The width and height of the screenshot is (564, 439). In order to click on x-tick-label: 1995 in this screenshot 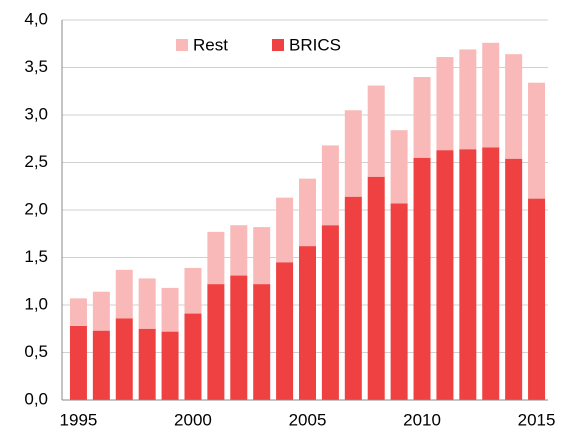, I will do `click(79, 419)`.